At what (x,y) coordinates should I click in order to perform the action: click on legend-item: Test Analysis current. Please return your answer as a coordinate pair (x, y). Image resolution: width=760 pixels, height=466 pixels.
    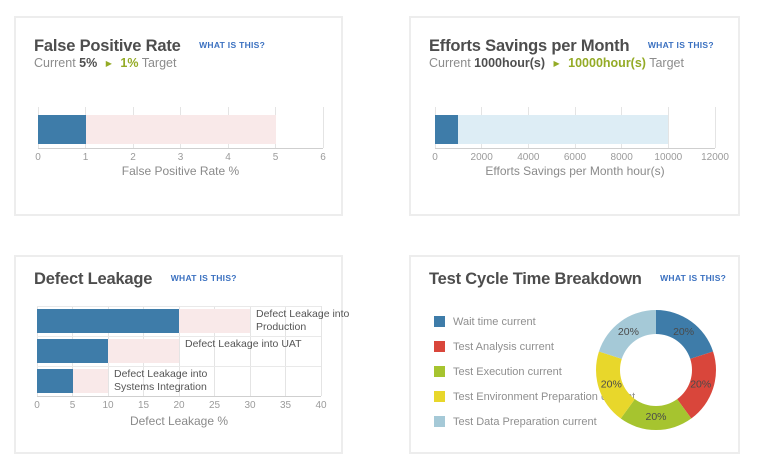
    Looking at the image, I should click on (534, 347).